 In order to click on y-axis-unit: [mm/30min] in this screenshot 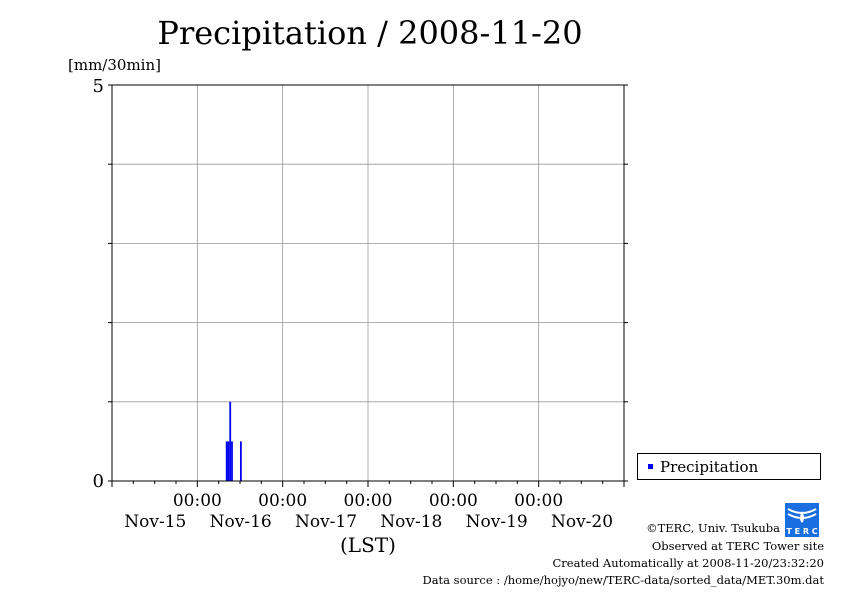, I will do `click(114, 65)`.